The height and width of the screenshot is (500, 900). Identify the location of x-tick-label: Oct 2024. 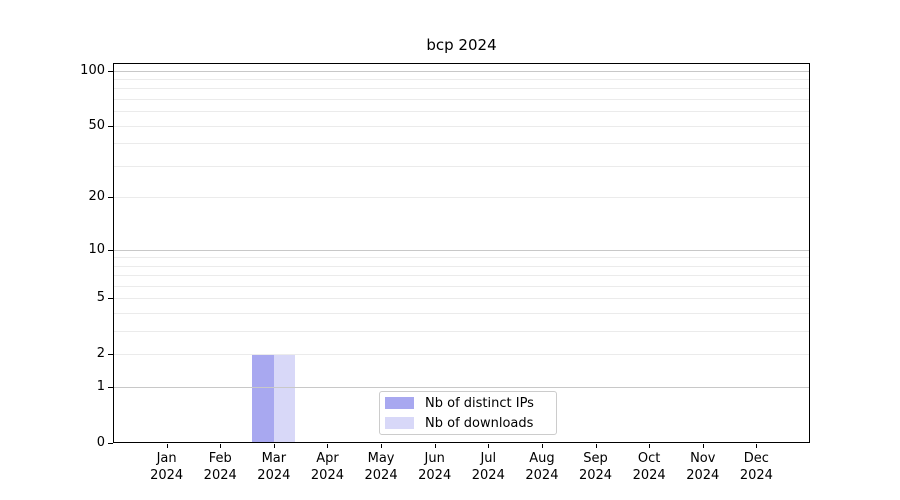
(649, 467).